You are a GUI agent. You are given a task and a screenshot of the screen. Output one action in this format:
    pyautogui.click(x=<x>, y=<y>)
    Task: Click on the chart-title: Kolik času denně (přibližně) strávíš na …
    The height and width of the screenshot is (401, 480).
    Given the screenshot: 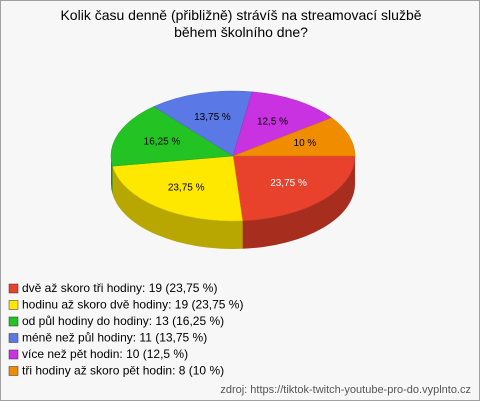 What is the action you would take?
    pyautogui.click(x=241, y=23)
    